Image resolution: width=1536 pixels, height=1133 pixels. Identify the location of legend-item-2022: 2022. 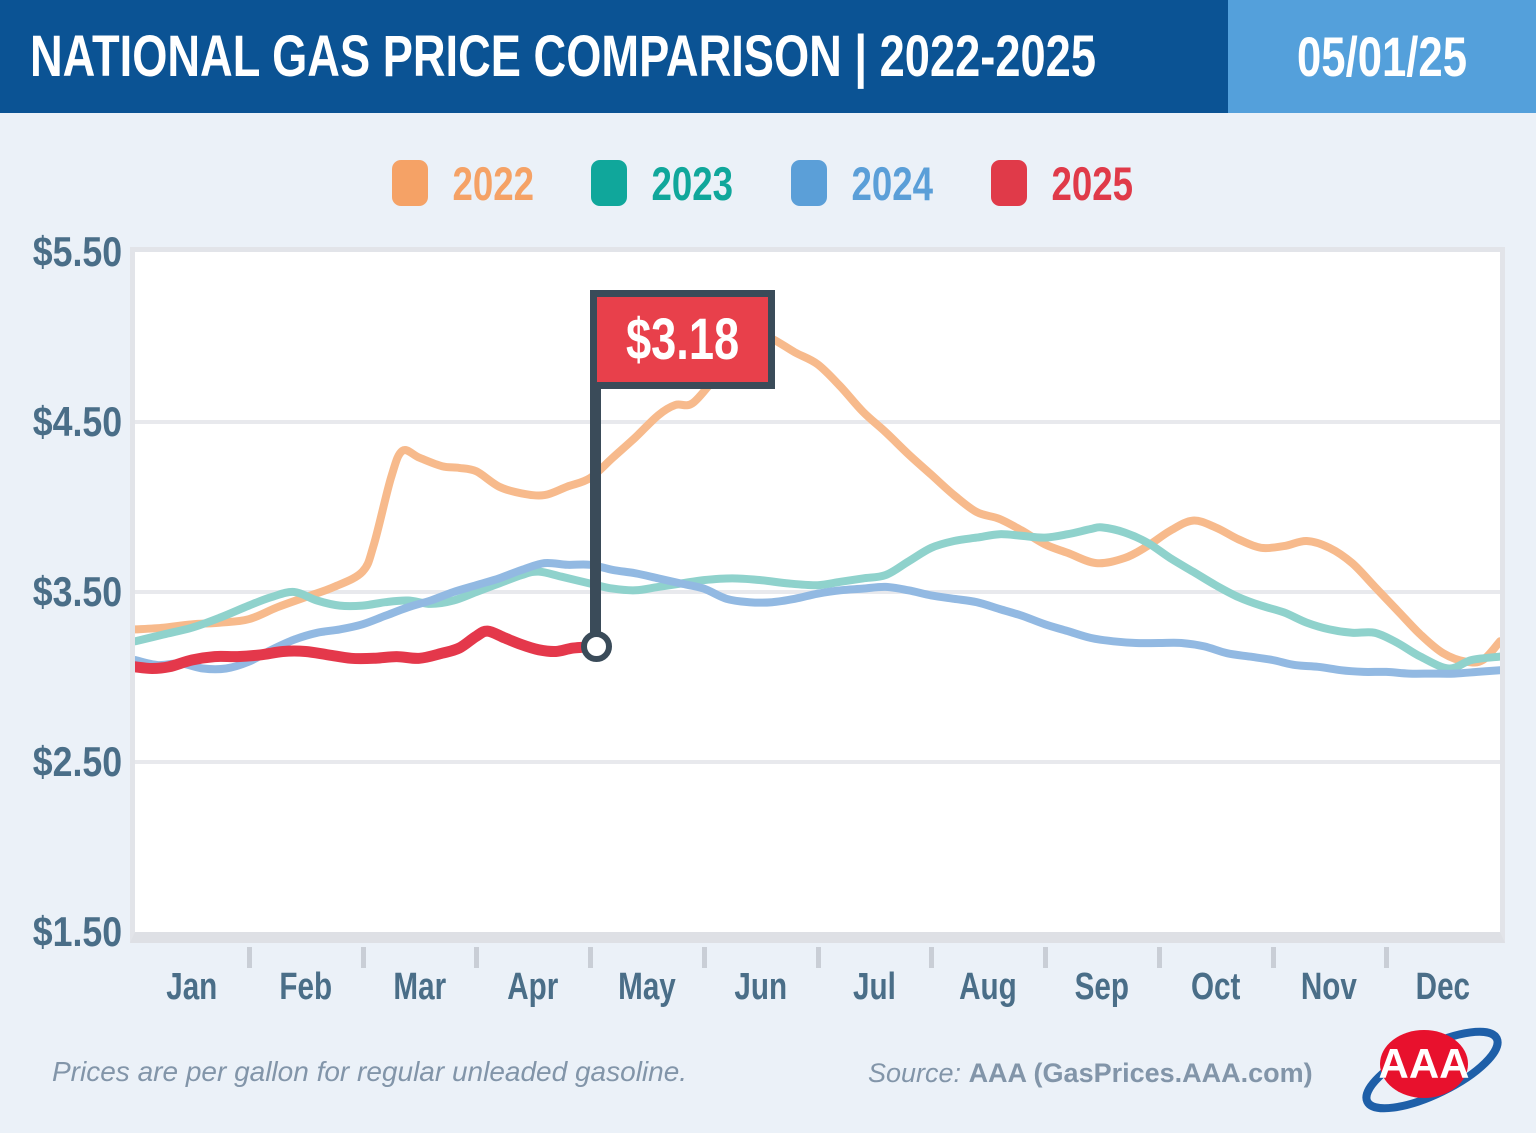
(468, 183).